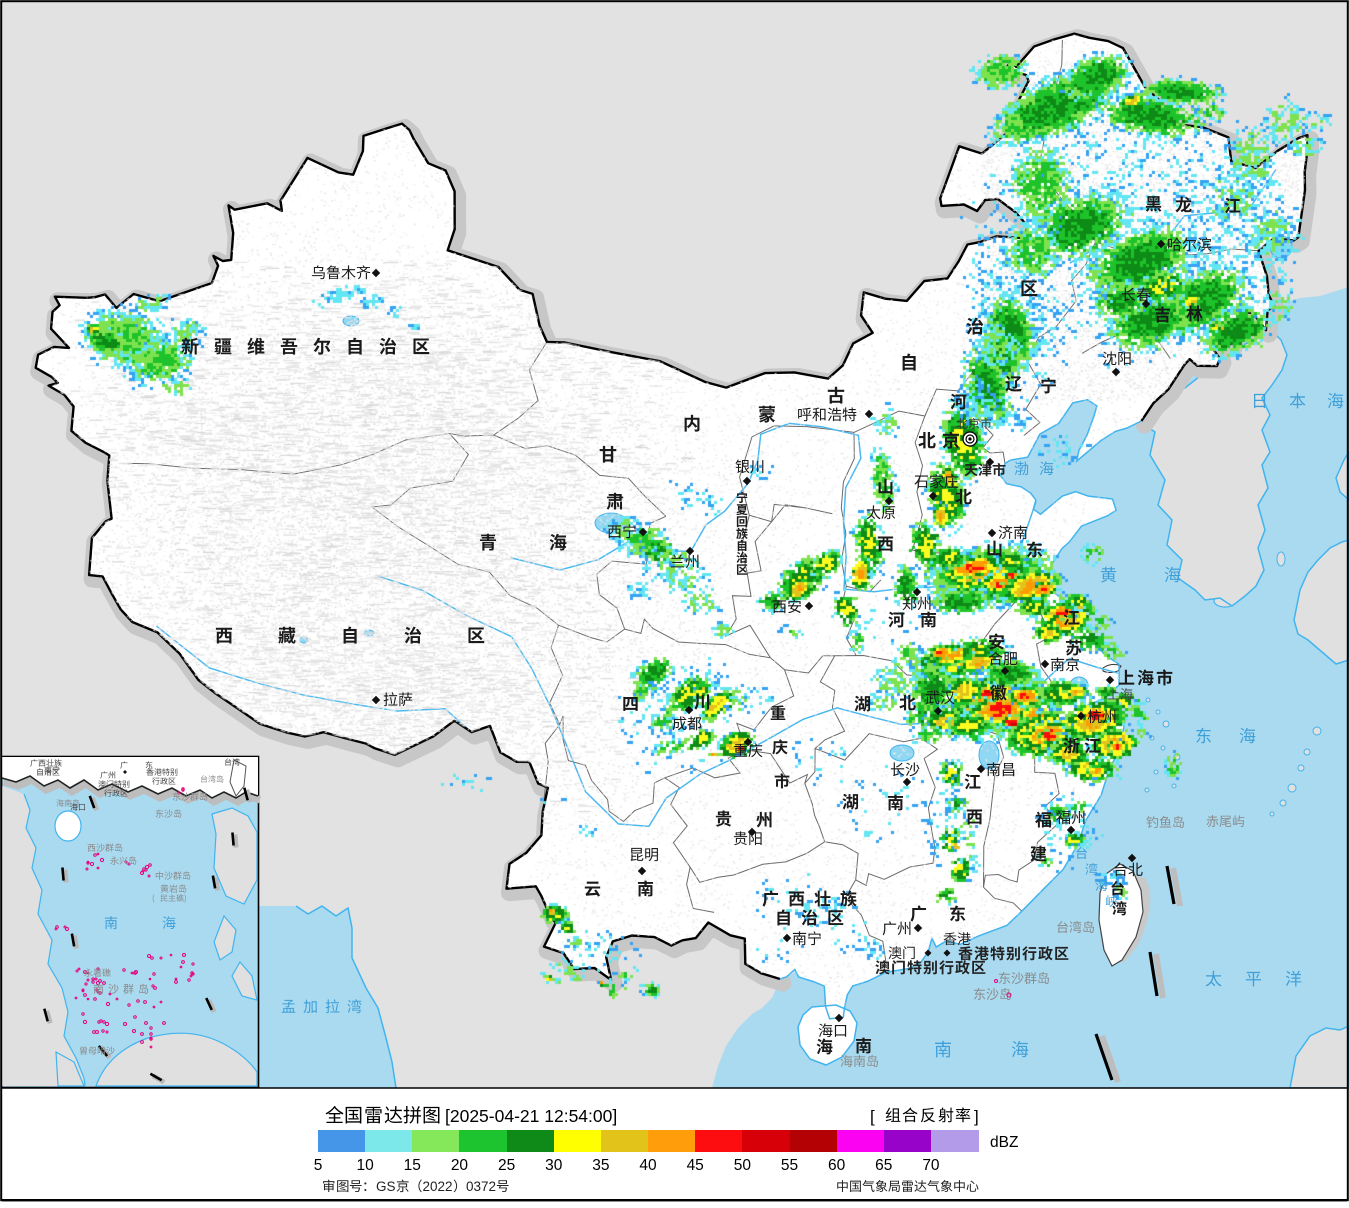 The height and width of the screenshot is (1208, 1349). I want to click on svg-text: 20, so click(460, 1165).